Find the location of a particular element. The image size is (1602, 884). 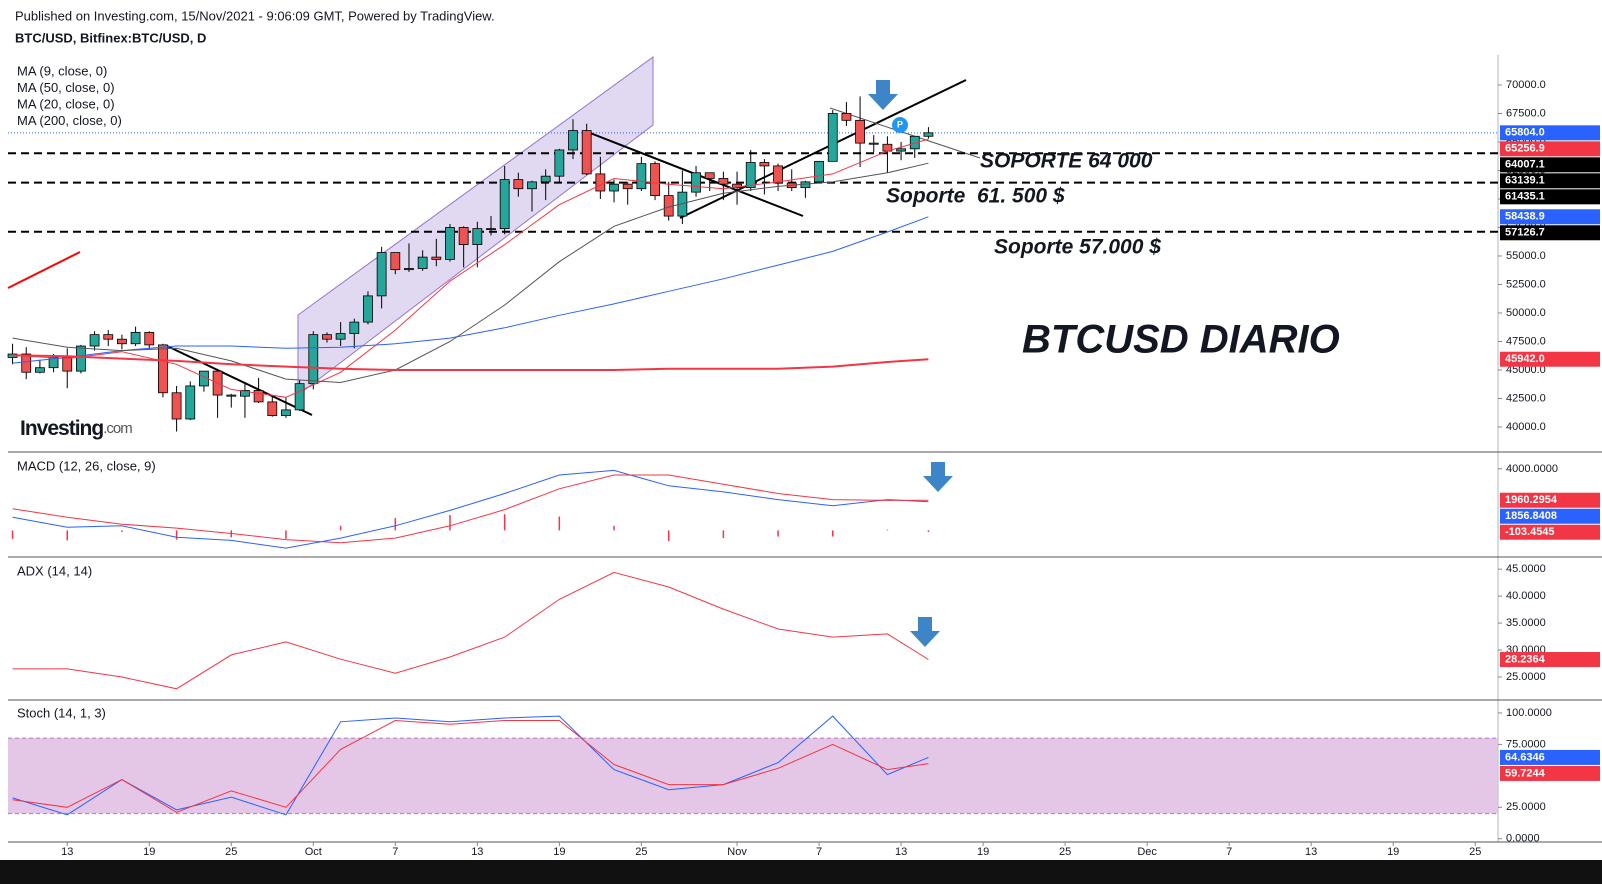

channel is located at coordinates (475, 226).